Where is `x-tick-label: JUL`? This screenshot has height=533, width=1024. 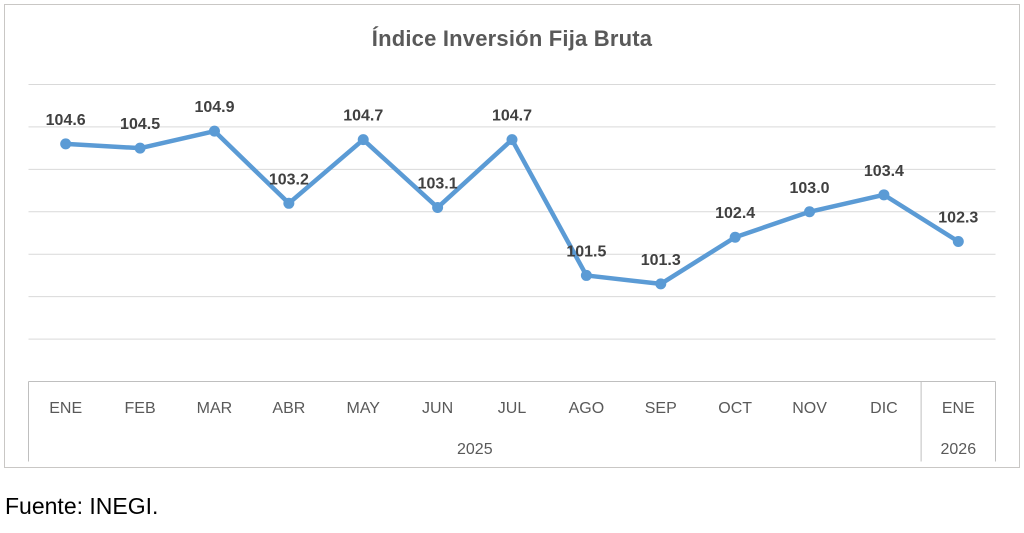
x-tick-label: JUL is located at coordinates (512, 408).